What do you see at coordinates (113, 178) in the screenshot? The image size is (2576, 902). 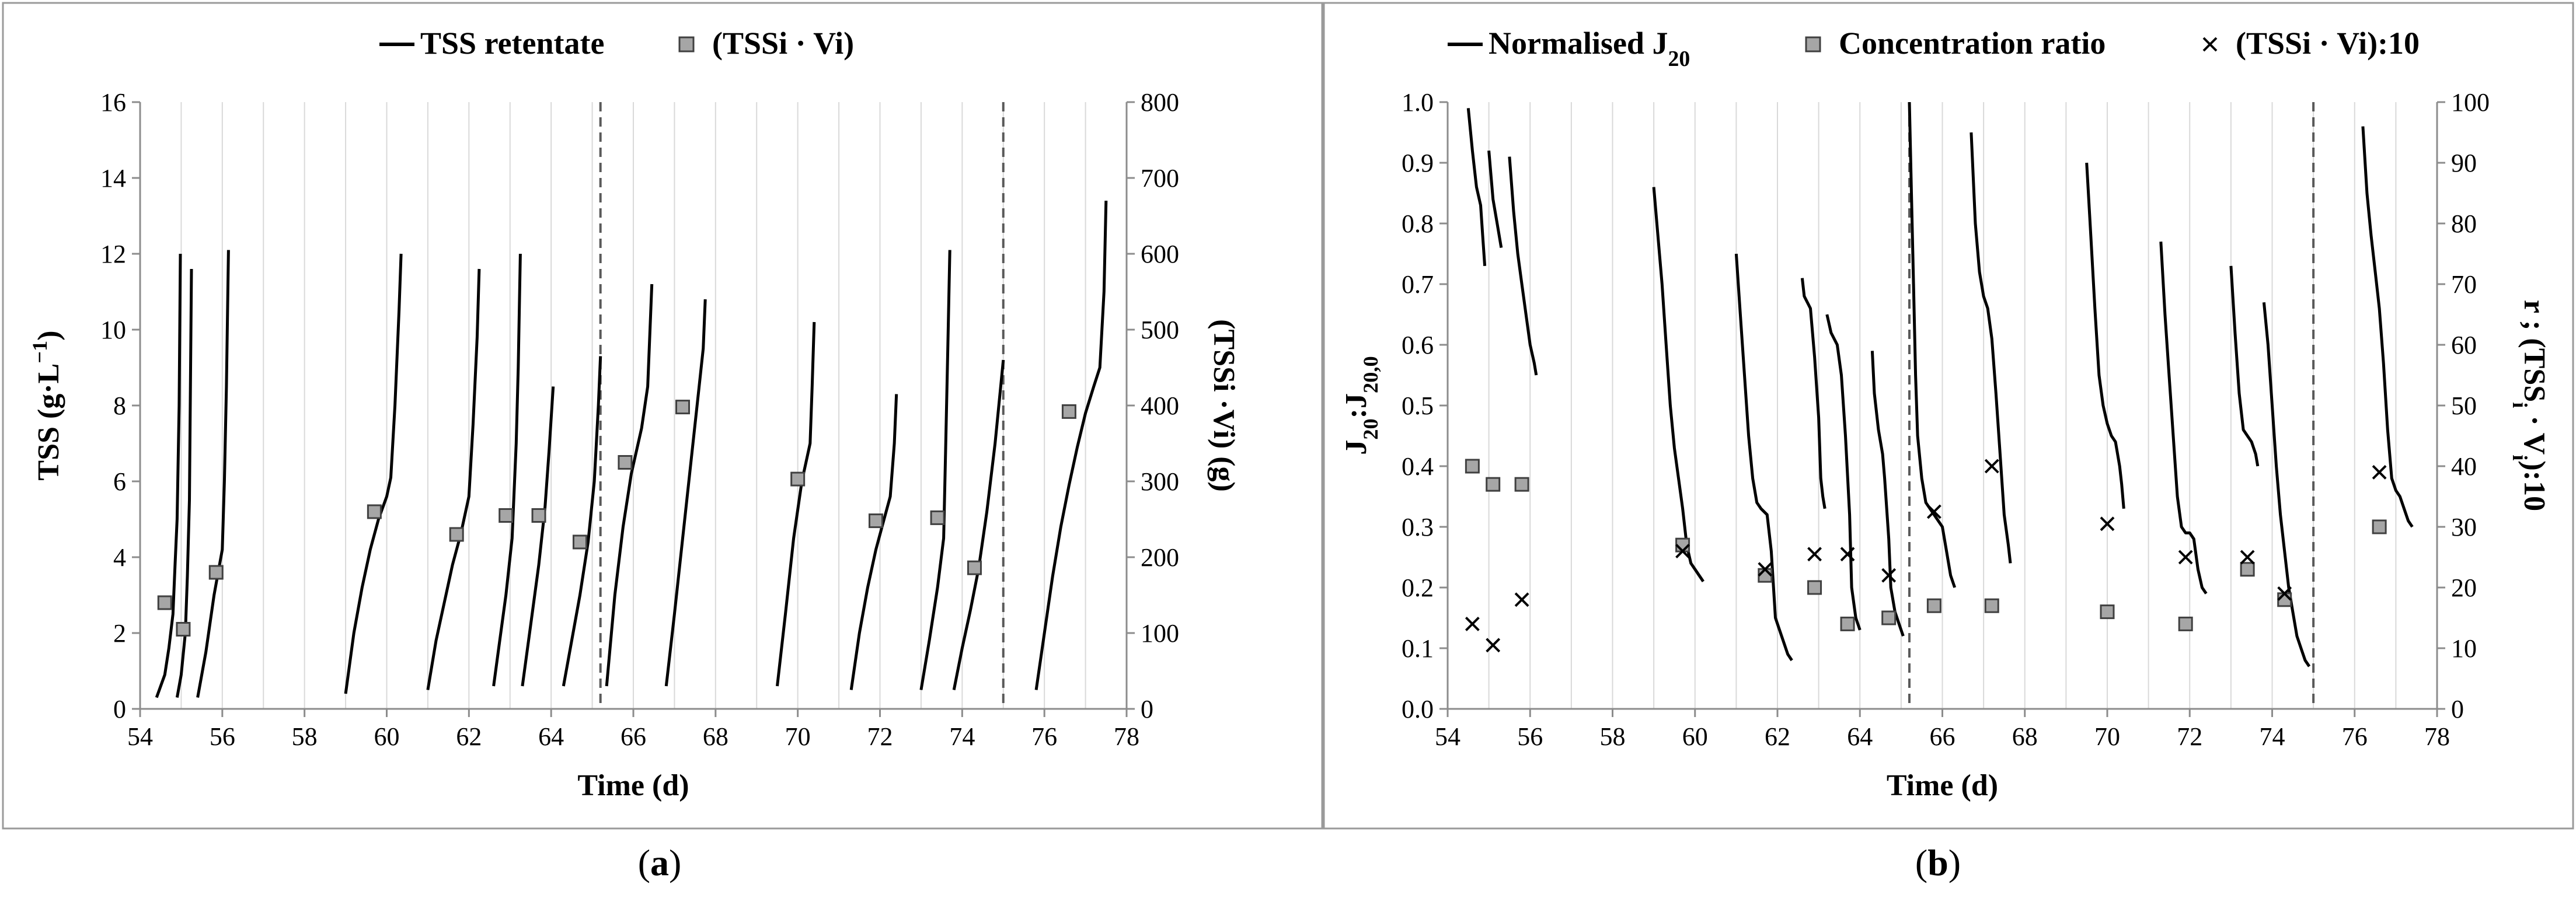 I see `y-left-tick-label-a: 14` at bounding box center [113, 178].